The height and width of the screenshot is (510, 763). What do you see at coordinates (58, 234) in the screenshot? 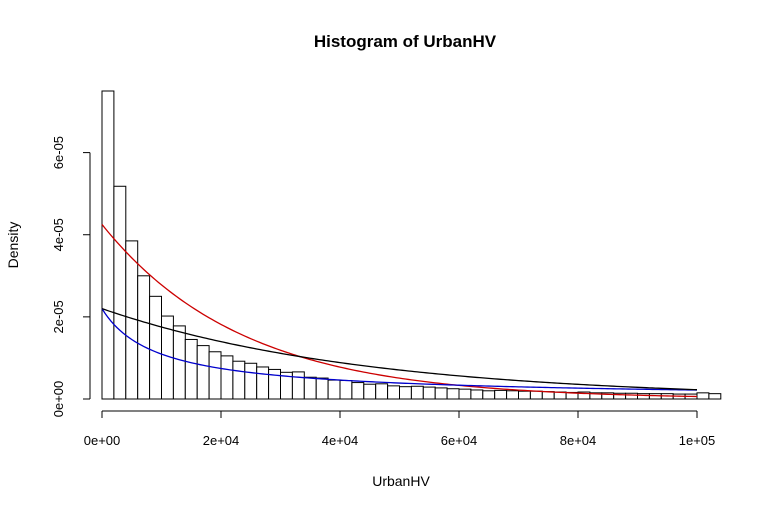
I see `y-tick-label: 4e-05` at bounding box center [58, 234].